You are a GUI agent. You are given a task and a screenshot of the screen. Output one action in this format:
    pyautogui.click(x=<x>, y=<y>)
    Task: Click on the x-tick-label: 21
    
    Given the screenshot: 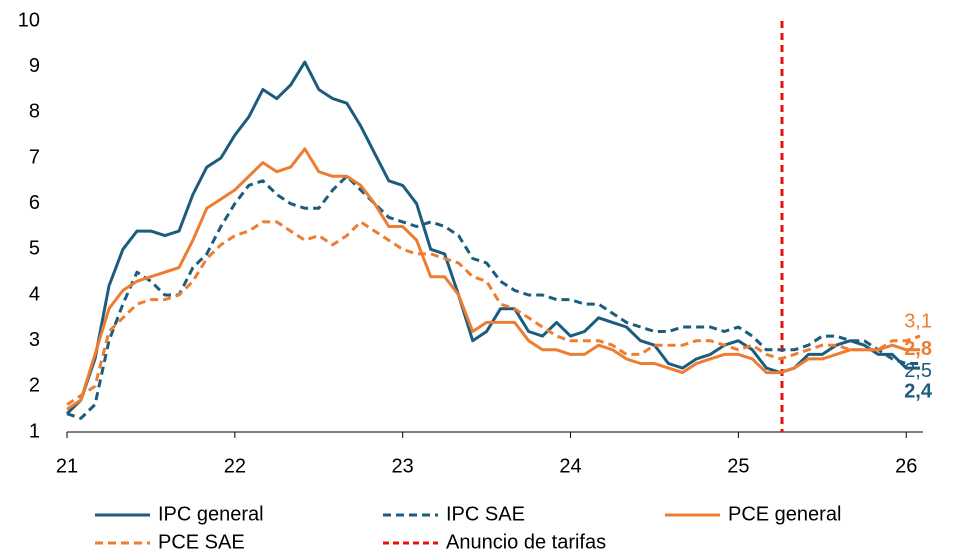 What is the action you would take?
    pyautogui.click(x=67, y=466)
    